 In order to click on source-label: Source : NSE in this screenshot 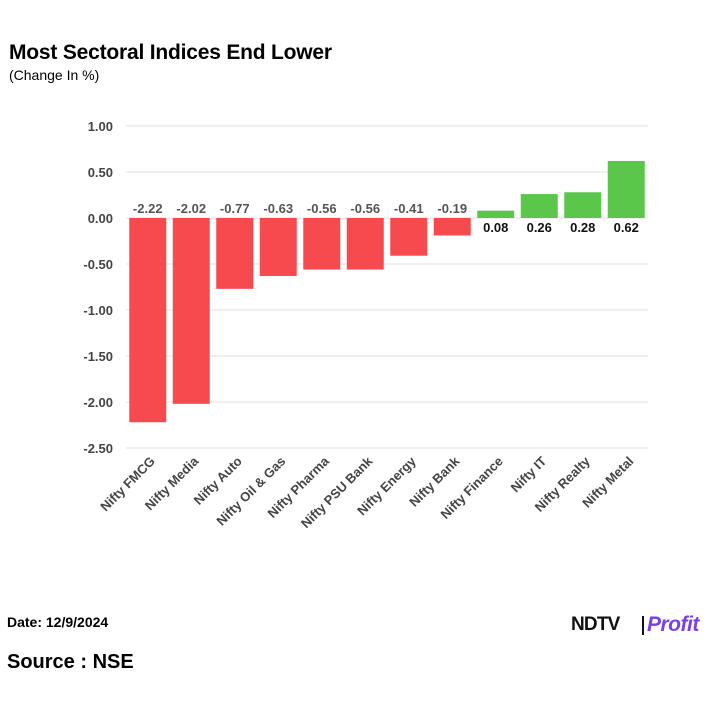, I will do `click(70, 662)`.